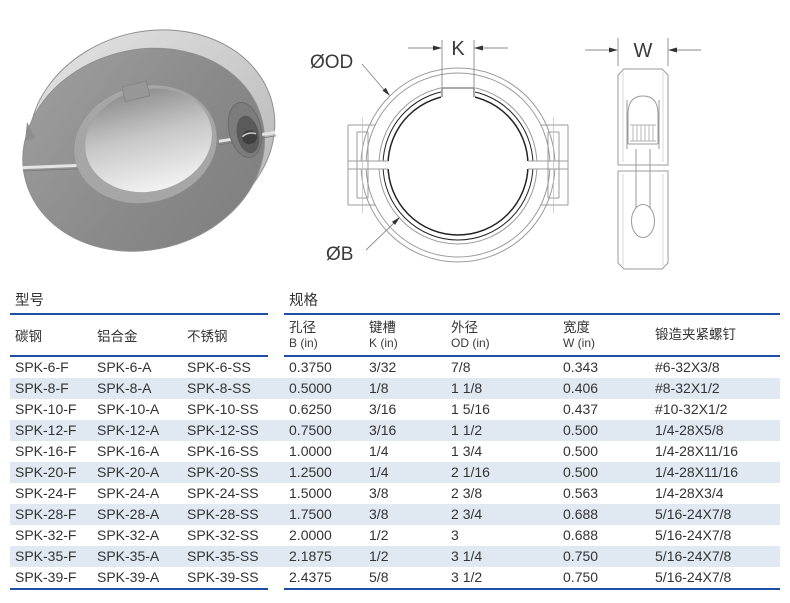  Describe the element at coordinates (128, 451) in the screenshot. I see `table-cell: SPK-16-A` at that location.